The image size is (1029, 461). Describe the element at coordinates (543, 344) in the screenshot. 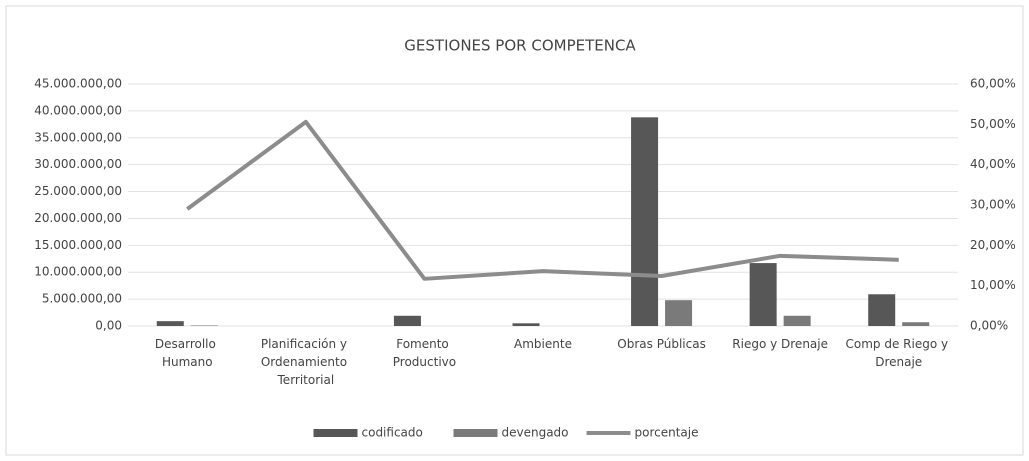

I see `x-tick-label: Ambiente` at that location.